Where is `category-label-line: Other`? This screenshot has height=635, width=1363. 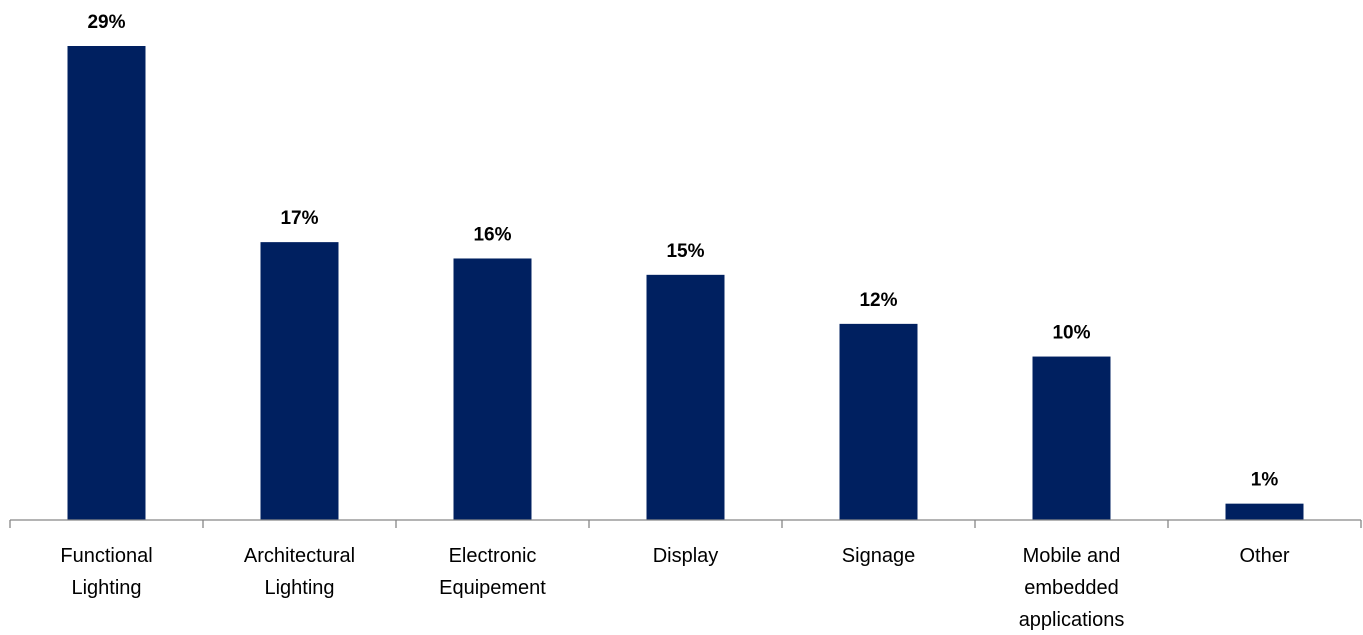
category-label-line: Other is located at coordinates (1264, 556).